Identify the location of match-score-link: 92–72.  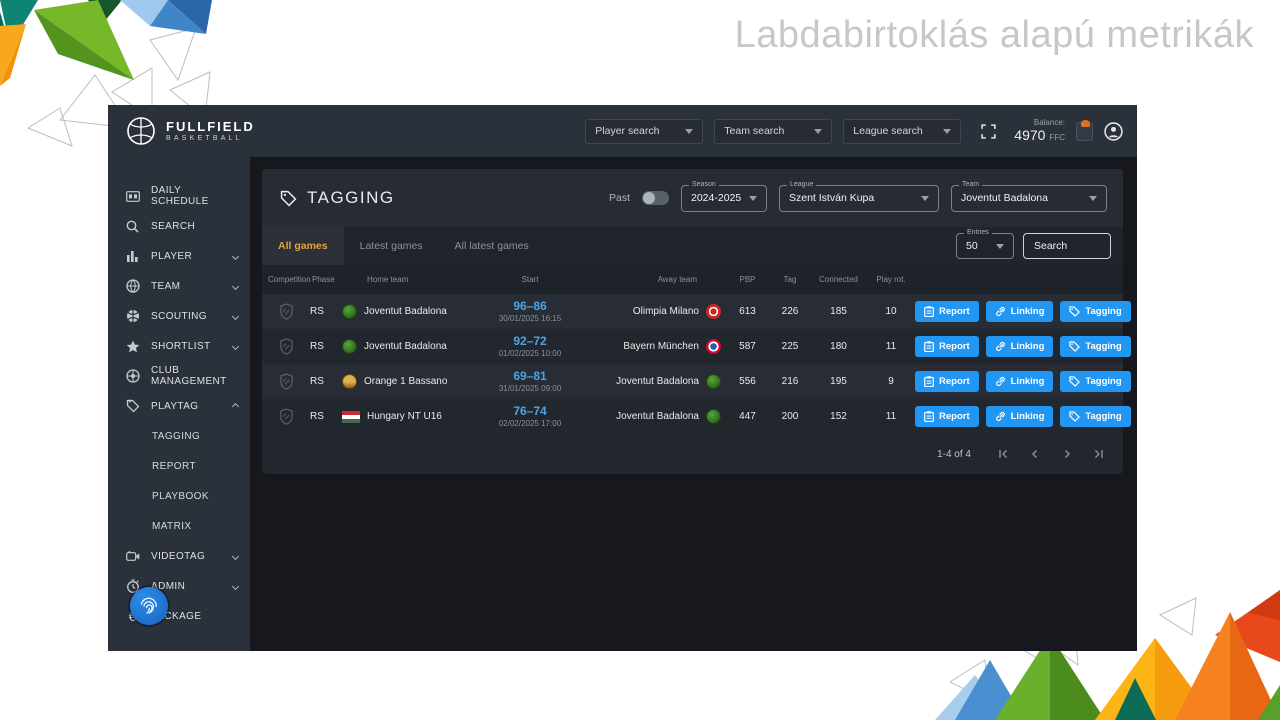
(530, 341).